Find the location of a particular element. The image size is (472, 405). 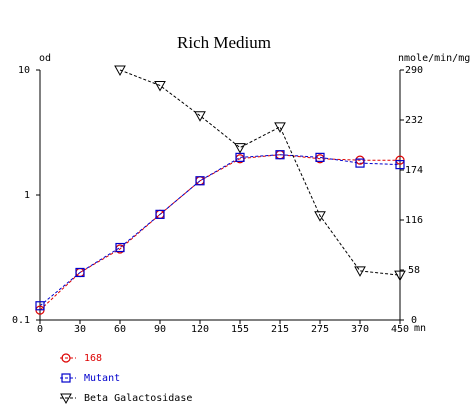

y-left-tick-label: 0.1 is located at coordinates (21, 320).